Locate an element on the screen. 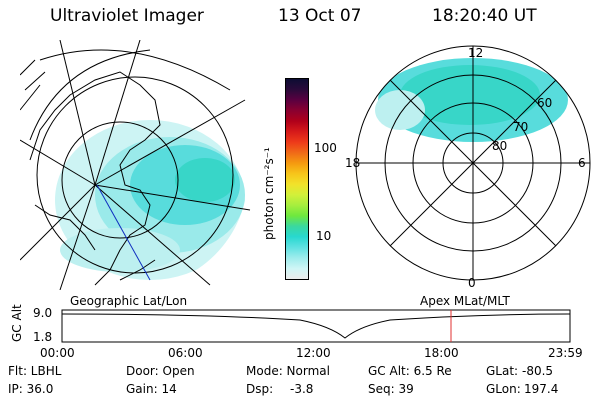 The image size is (600, 400). glon-value: 197.4 is located at coordinates (541, 389).